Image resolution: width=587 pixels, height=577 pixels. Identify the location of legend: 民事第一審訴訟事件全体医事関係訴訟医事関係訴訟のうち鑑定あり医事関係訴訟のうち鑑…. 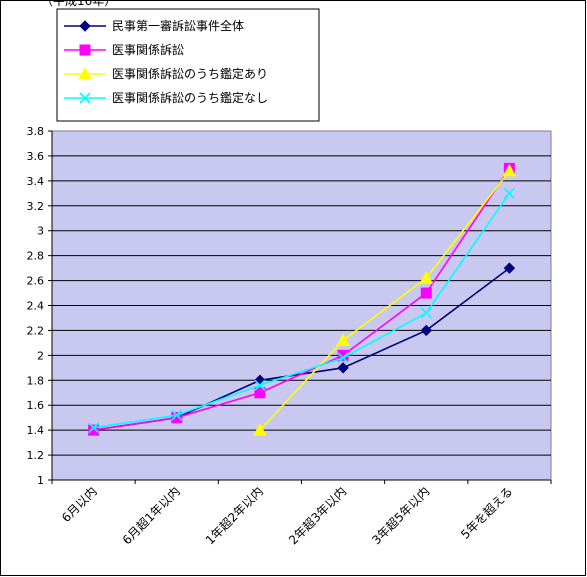
(188, 65).